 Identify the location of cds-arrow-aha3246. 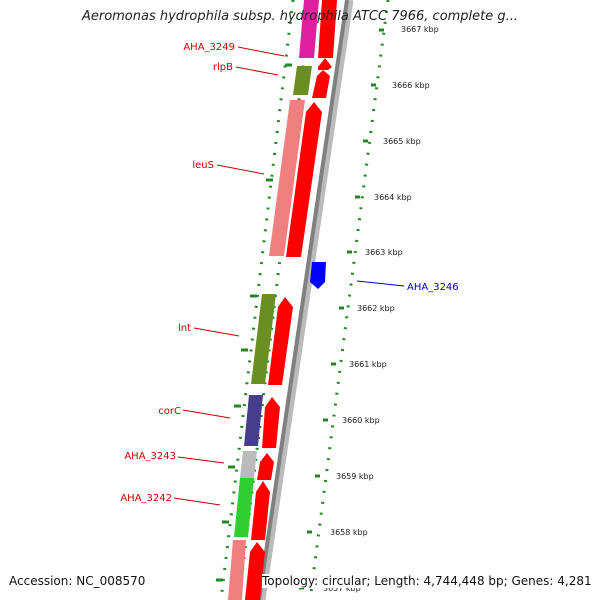
(318, 275).